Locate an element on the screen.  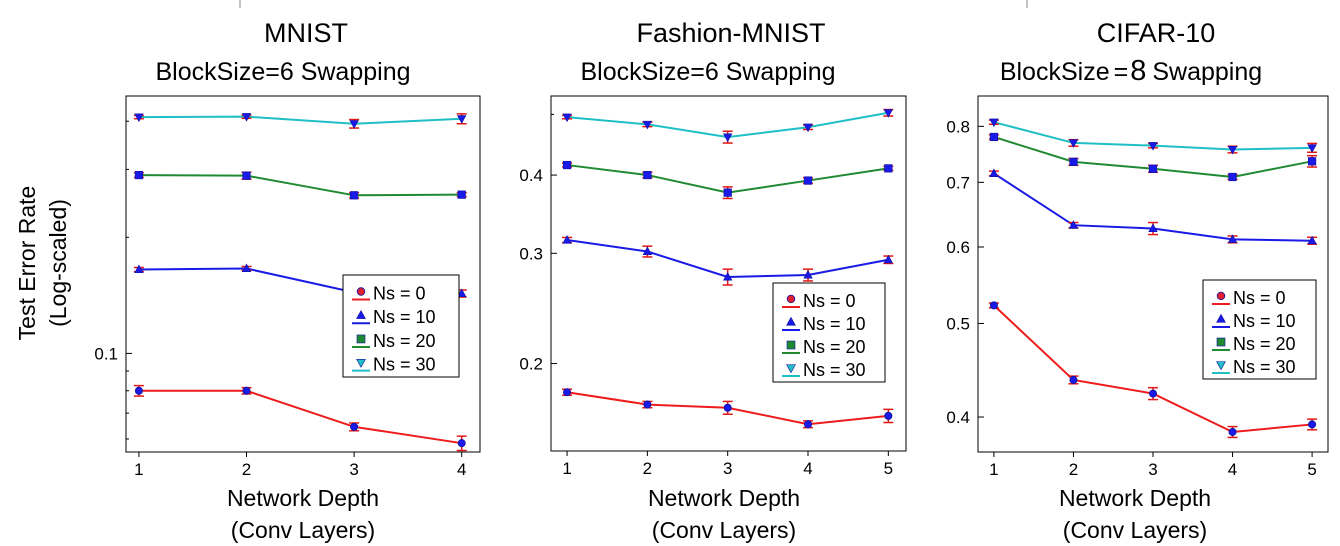
legend-label: Ns = 10 is located at coordinates (404, 317).